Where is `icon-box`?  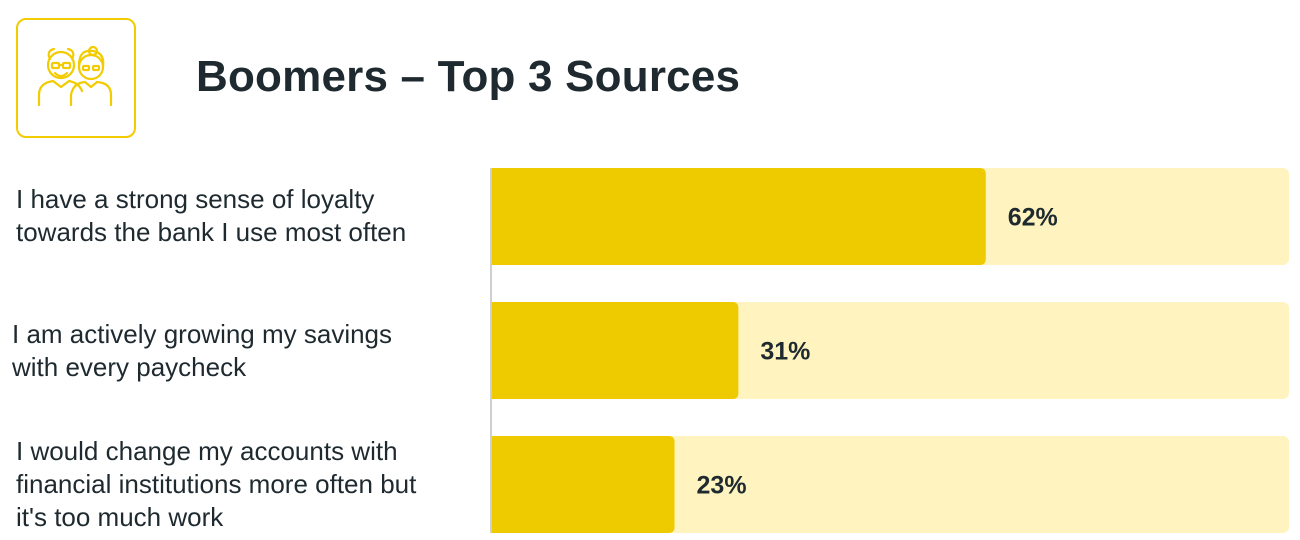 icon-box is located at coordinates (76, 78).